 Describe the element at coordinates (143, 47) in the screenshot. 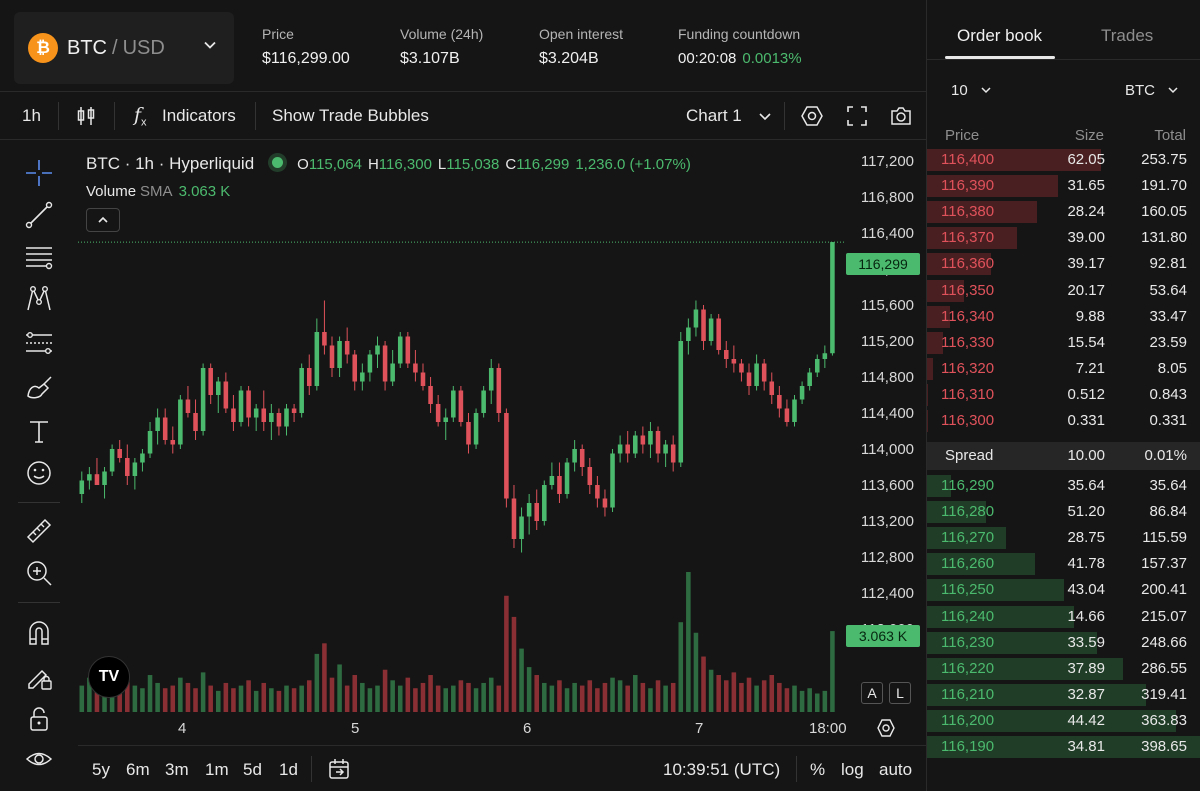

I see `pair-quote: USD` at that location.